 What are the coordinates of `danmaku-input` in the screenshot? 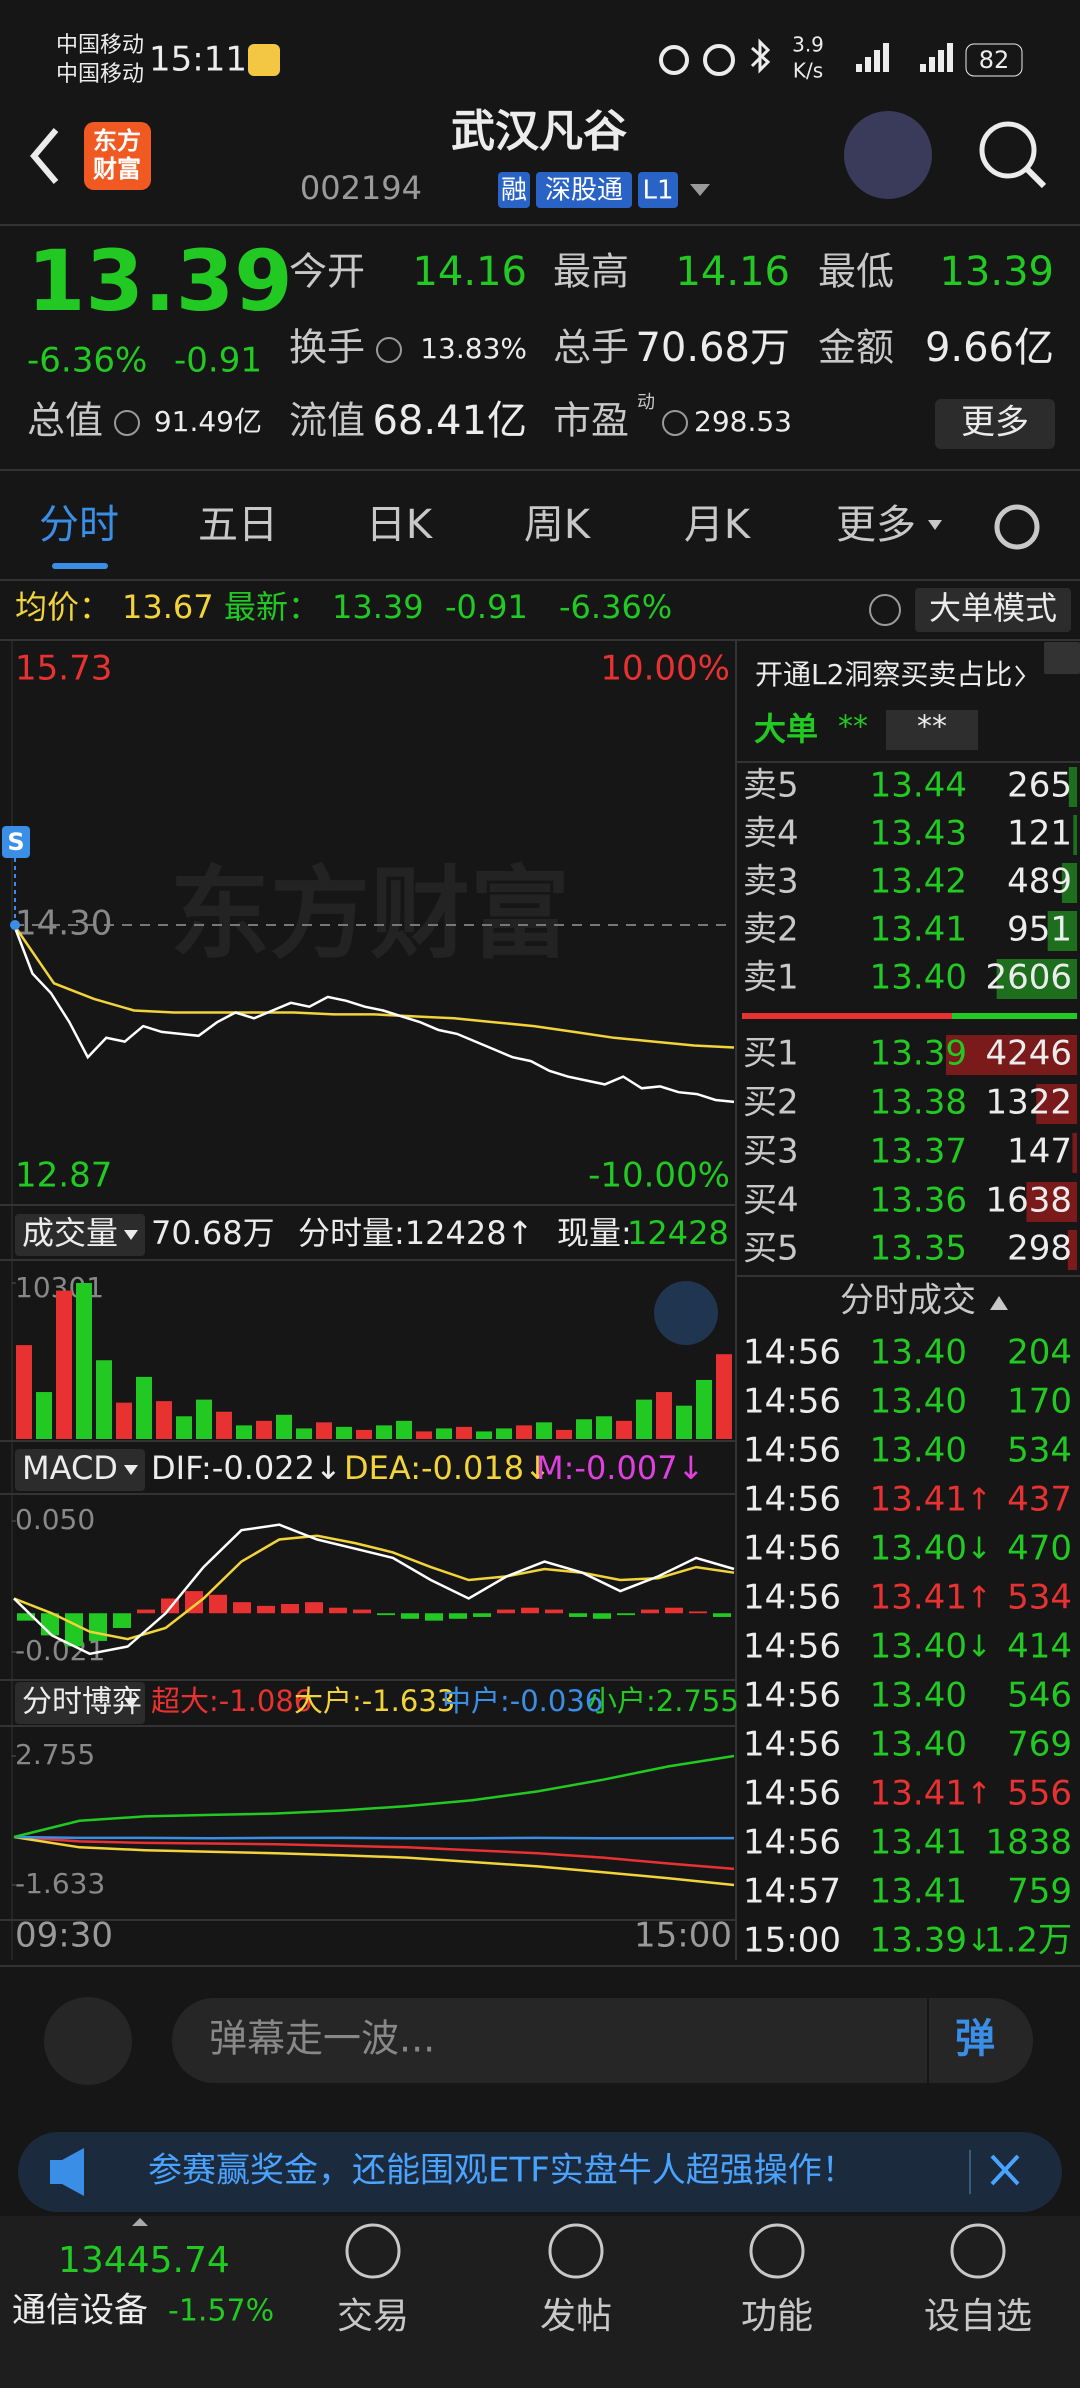 It's located at (602, 2040).